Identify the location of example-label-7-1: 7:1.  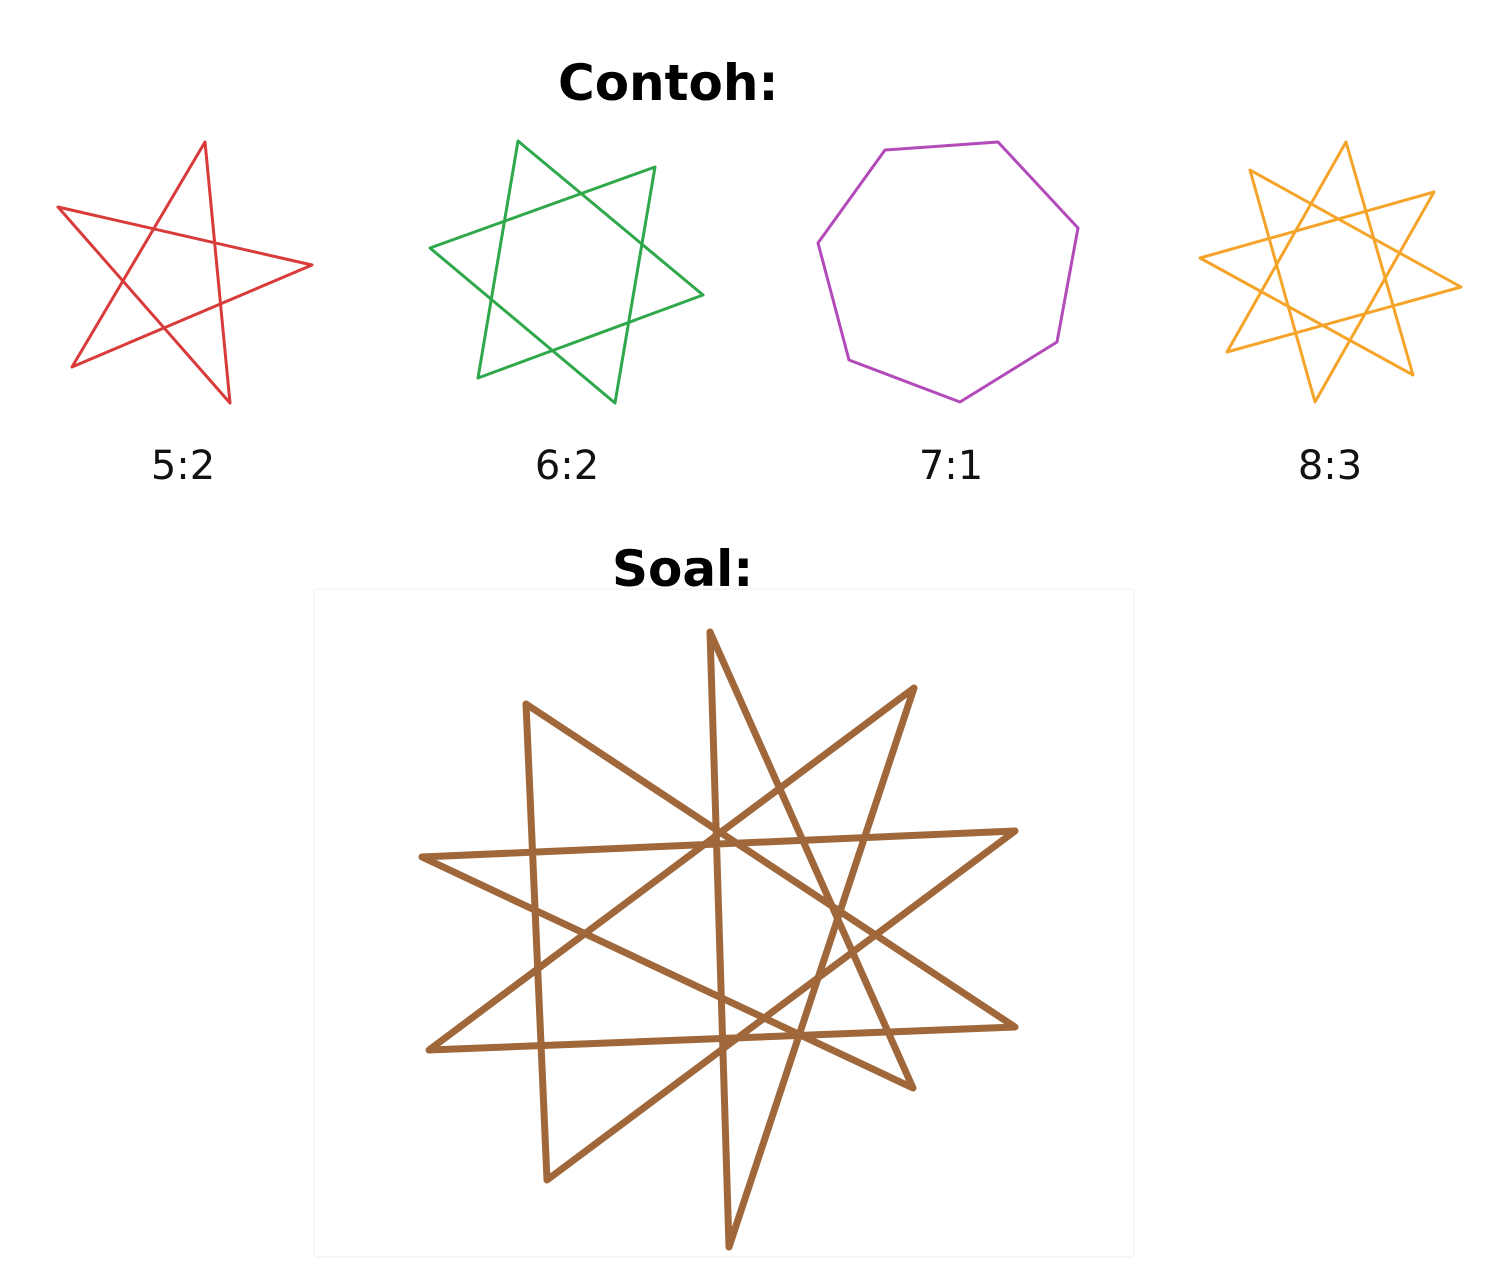
(951, 466).